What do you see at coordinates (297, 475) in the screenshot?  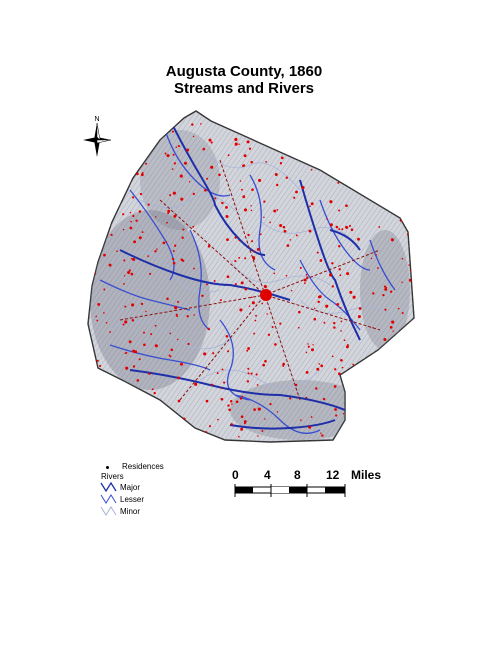 I see `scale-tick-8: 8` at bounding box center [297, 475].